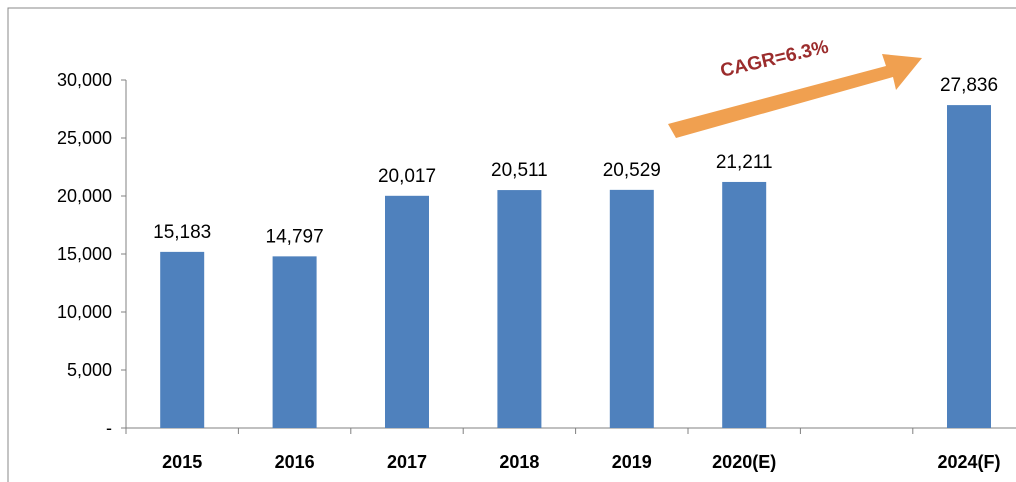 The height and width of the screenshot is (482, 1016). Describe the element at coordinates (84, 312) in the screenshot. I see `y-tick-label: 10,000` at that location.